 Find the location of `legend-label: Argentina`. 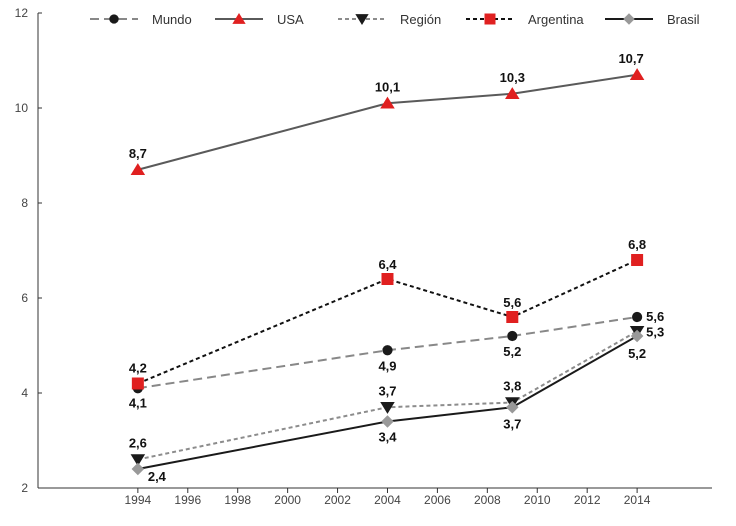

legend-label: Argentina is located at coordinates (556, 19).